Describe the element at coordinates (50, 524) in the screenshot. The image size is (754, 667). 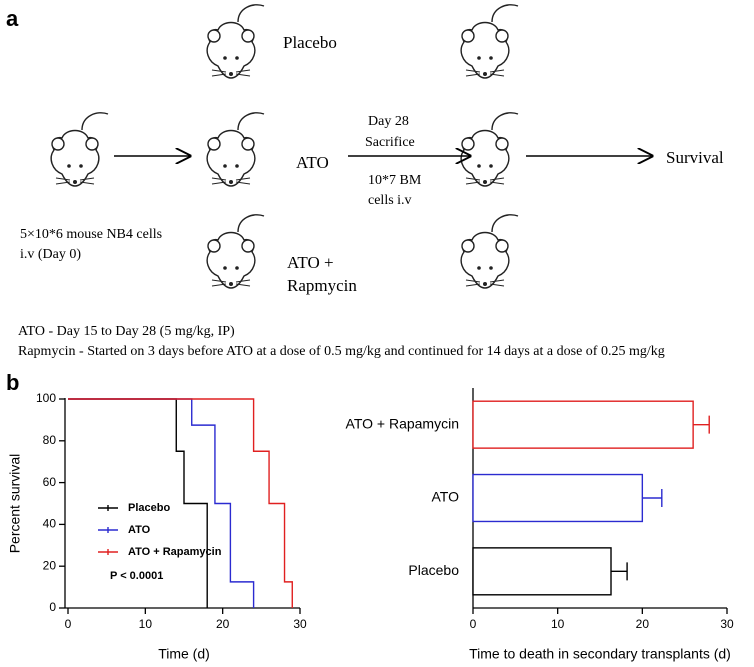
I see `y-tick-label: 40` at that location.